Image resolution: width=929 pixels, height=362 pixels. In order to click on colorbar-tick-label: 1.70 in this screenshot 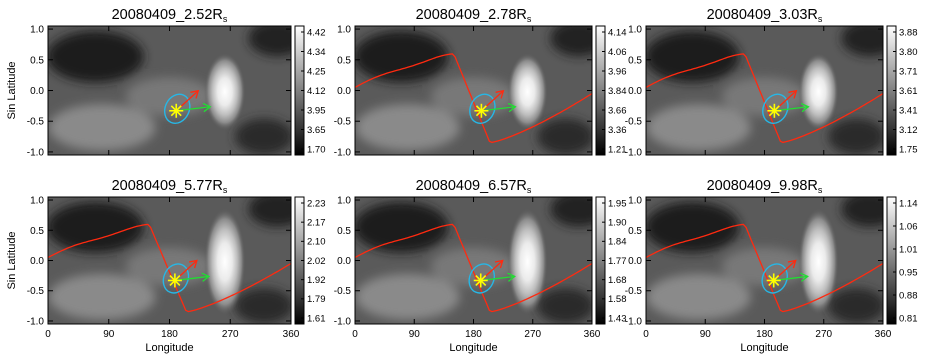, I will do `click(316, 149)`.